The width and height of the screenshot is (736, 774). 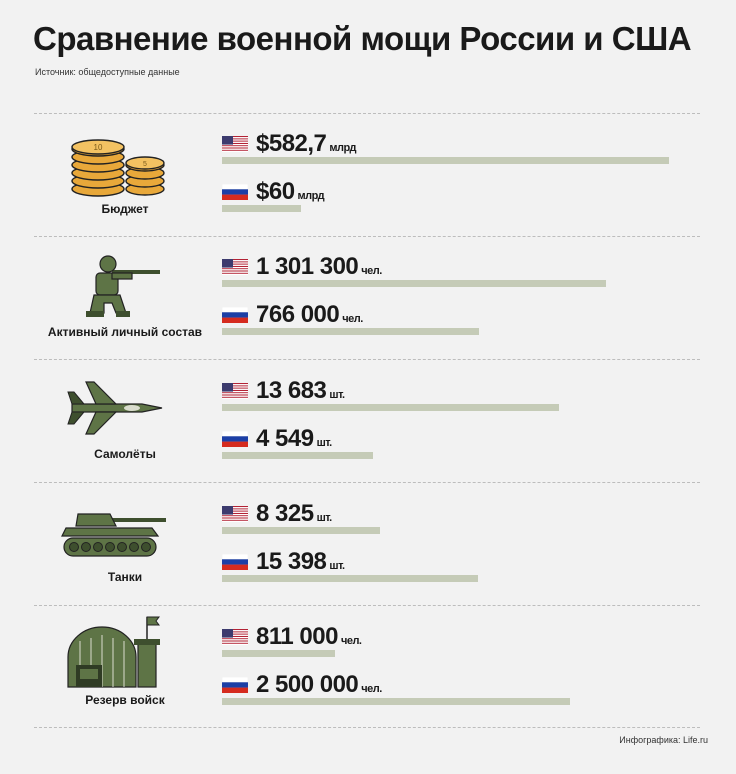 What do you see at coordinates (125, 700) in the screenshot?
I see `category-label: Резерв войск` at bounding box center [125, 700].